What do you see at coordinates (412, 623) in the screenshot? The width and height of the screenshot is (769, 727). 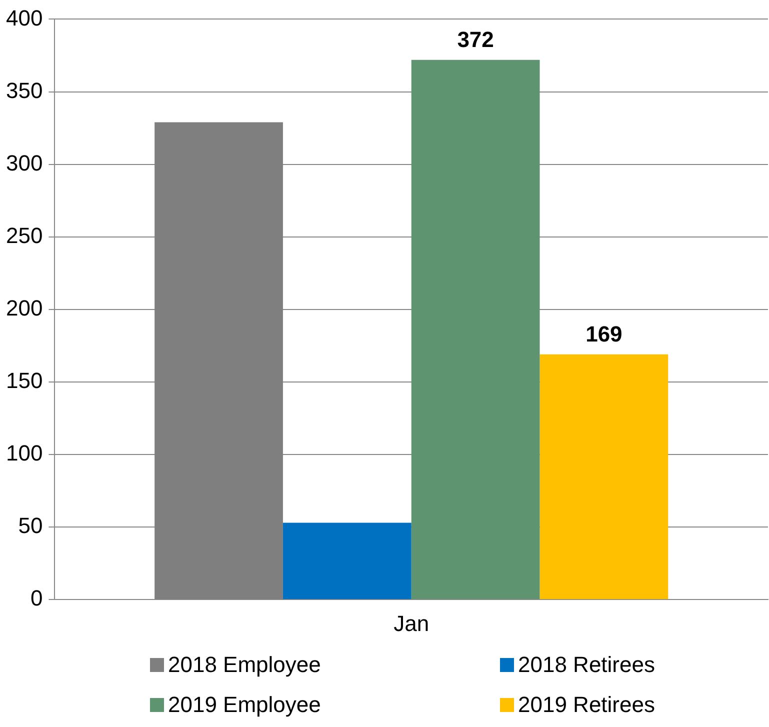 I see `x-tick-label: Jan` at bounding box center [412, 623].